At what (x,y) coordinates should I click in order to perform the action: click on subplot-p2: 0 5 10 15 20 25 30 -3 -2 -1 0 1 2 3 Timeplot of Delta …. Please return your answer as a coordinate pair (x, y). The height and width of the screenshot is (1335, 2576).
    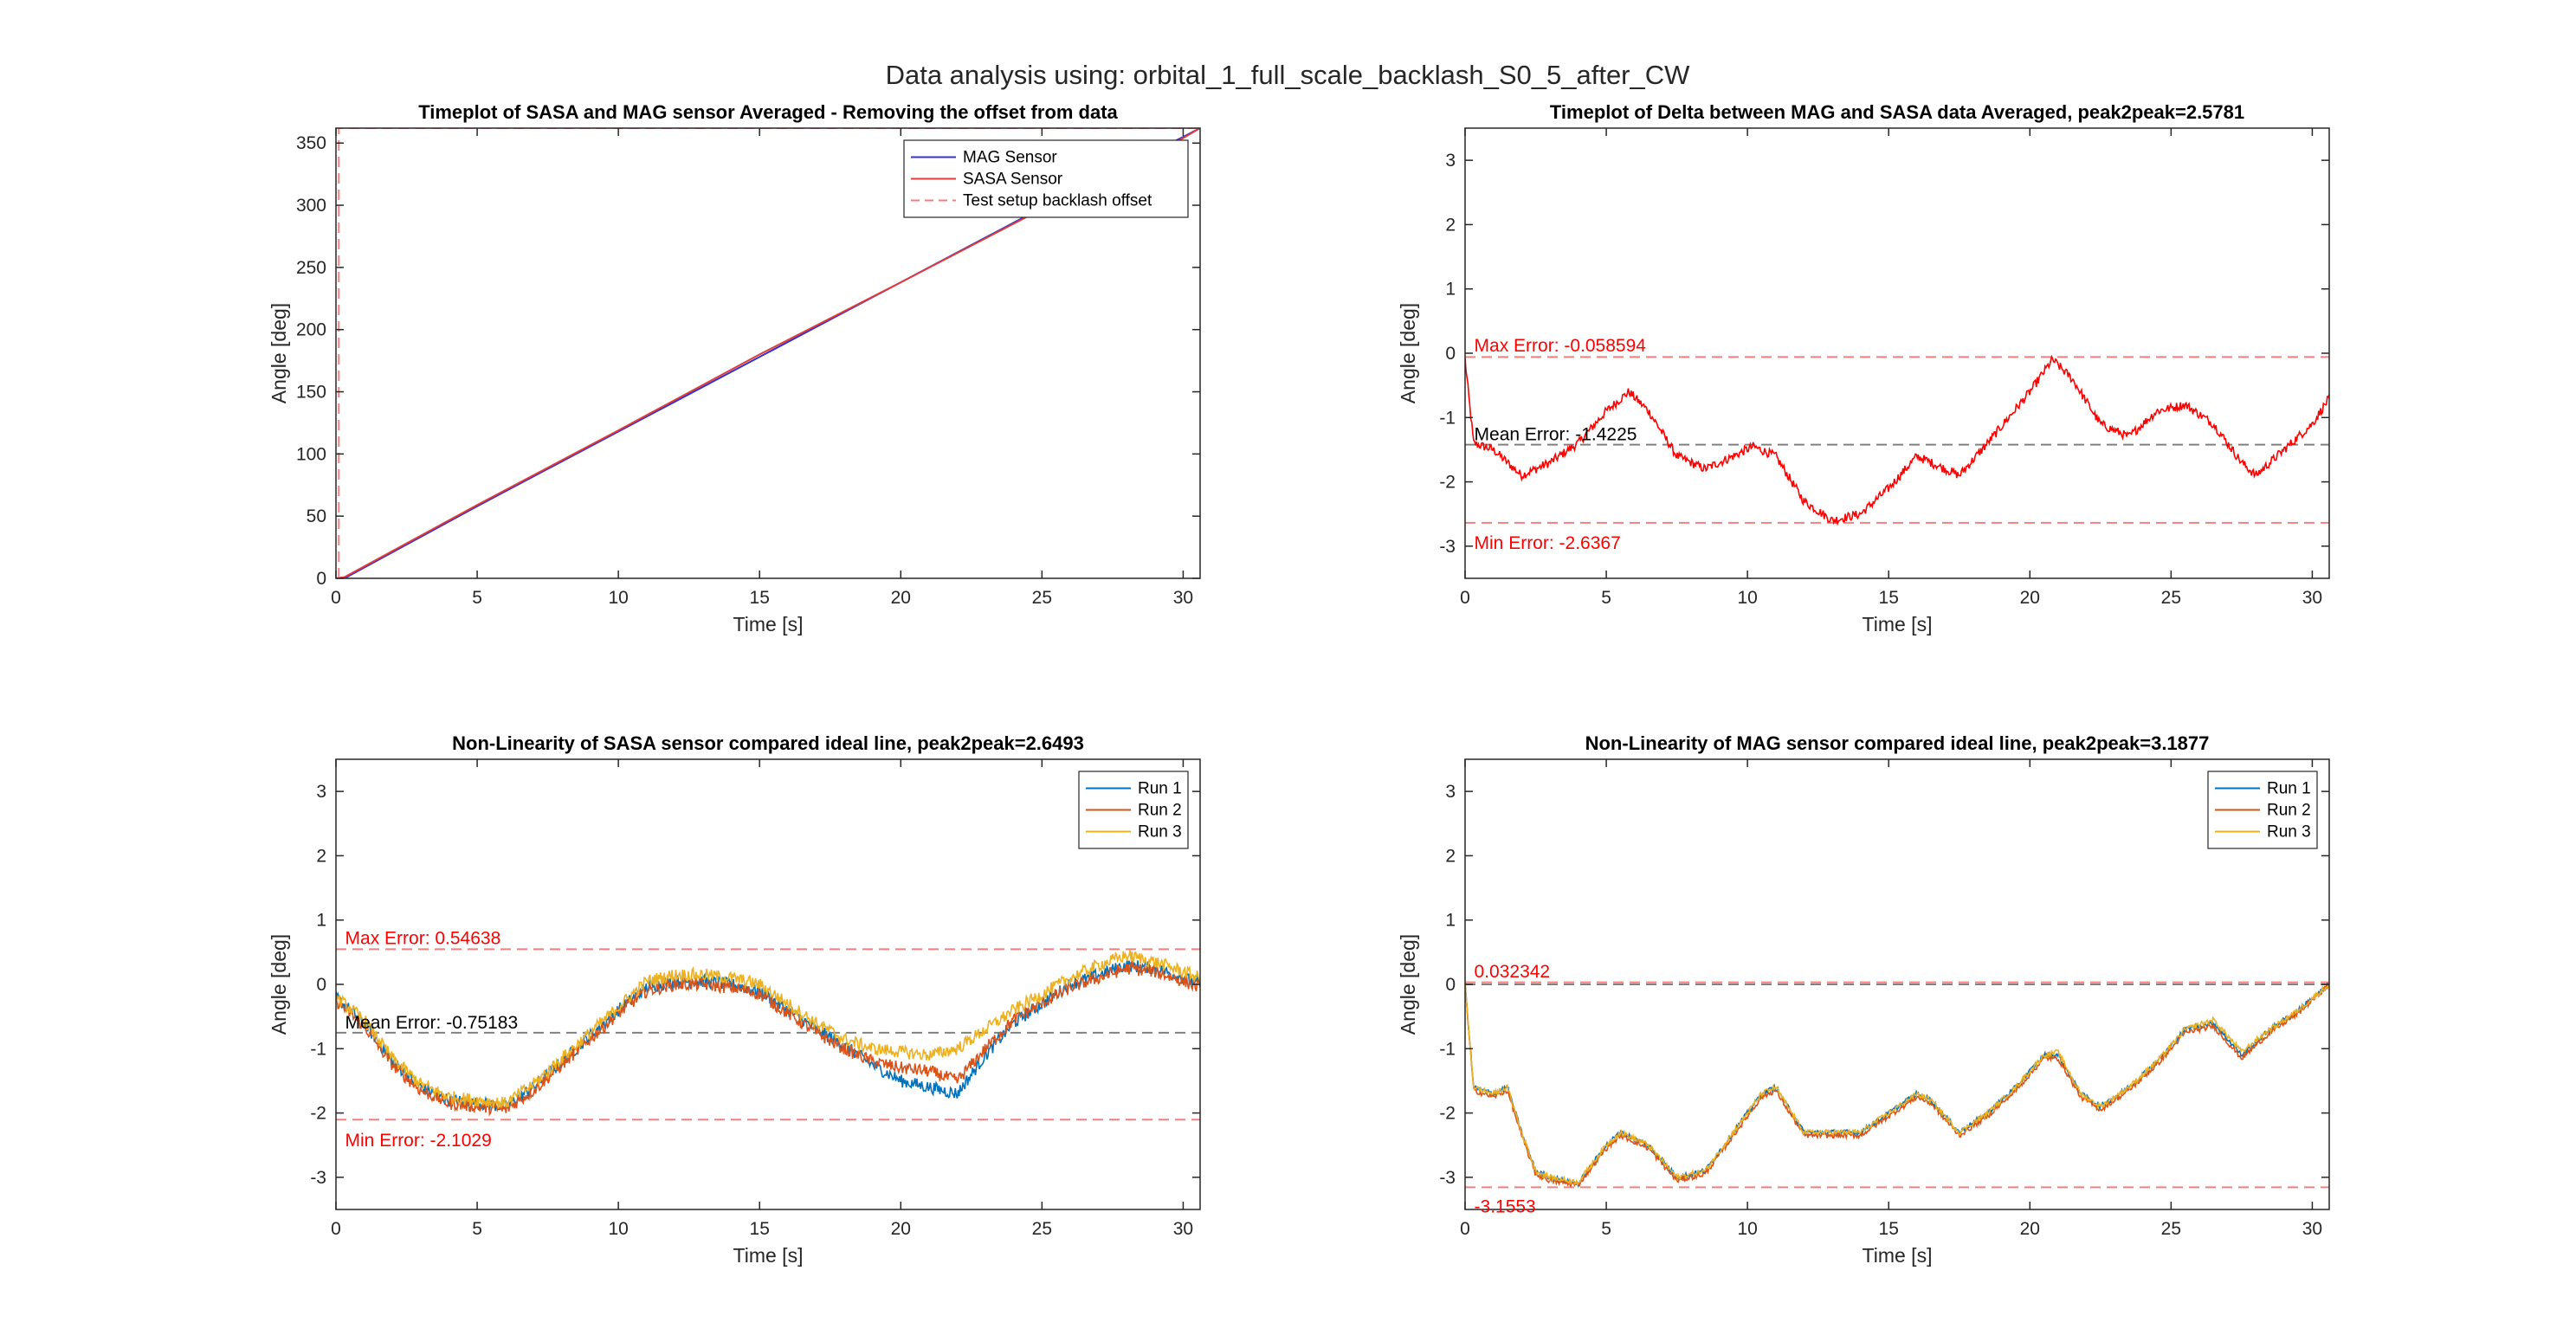
    Looking at the image, I should click on (1863, 368).